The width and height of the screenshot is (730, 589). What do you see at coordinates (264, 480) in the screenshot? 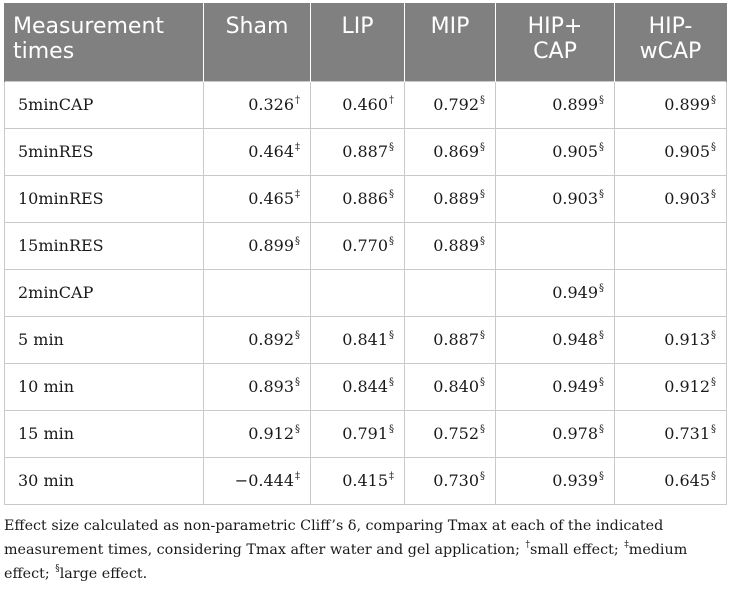
I see `cell-value: −0.444` at bounding box center [264, 480].